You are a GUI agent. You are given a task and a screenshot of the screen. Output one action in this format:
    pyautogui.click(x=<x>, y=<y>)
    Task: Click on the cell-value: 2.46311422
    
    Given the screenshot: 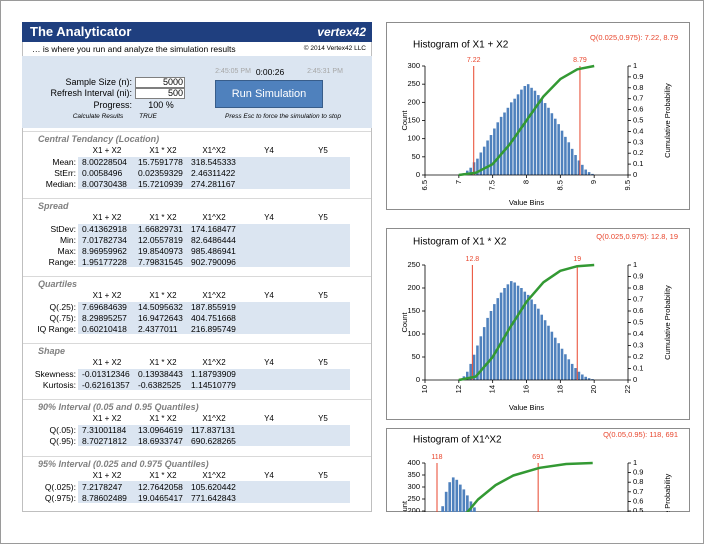 What is the action you would take?
    pyautogui.click(x=213, y=172)
    